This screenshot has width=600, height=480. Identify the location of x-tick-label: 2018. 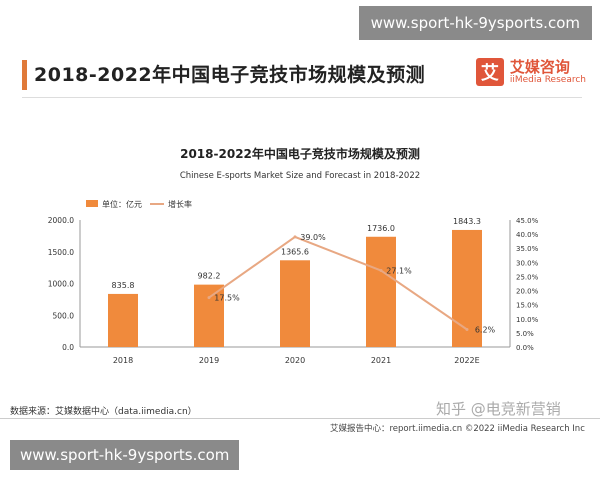
(123, 360).